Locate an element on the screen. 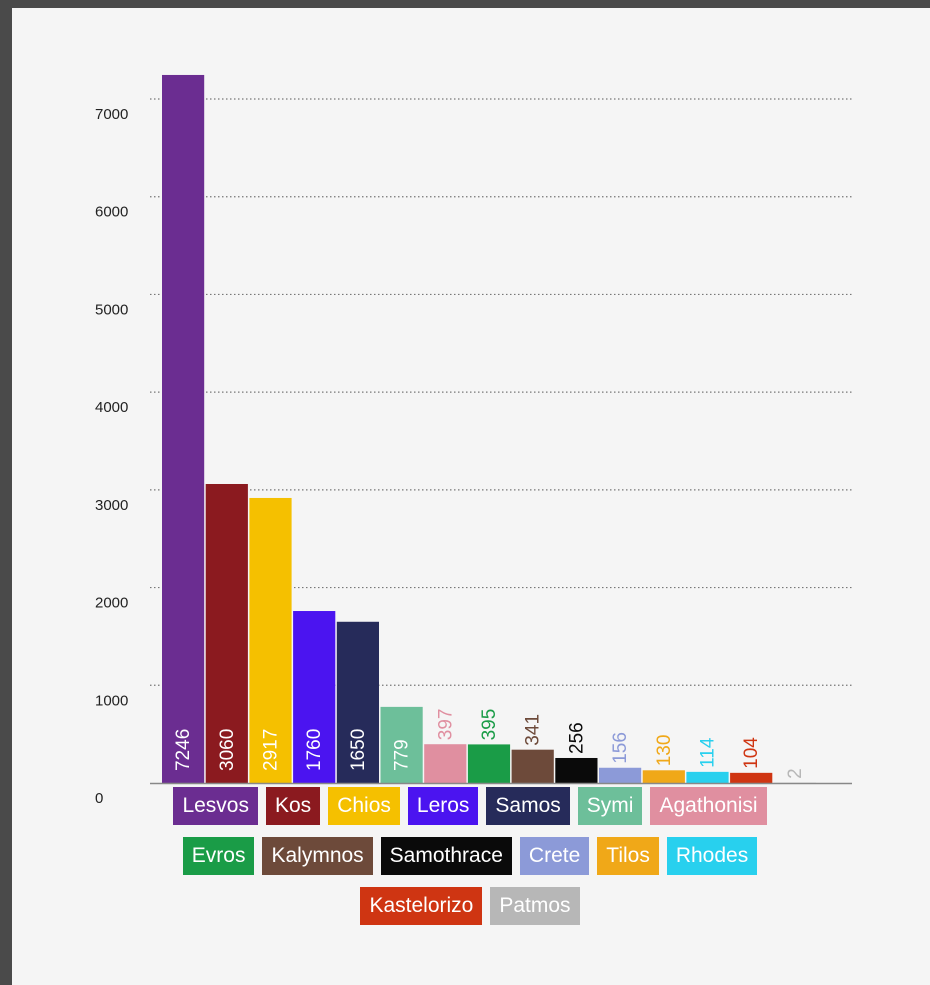  value-label: 779 is located at coordinates (402, 755).